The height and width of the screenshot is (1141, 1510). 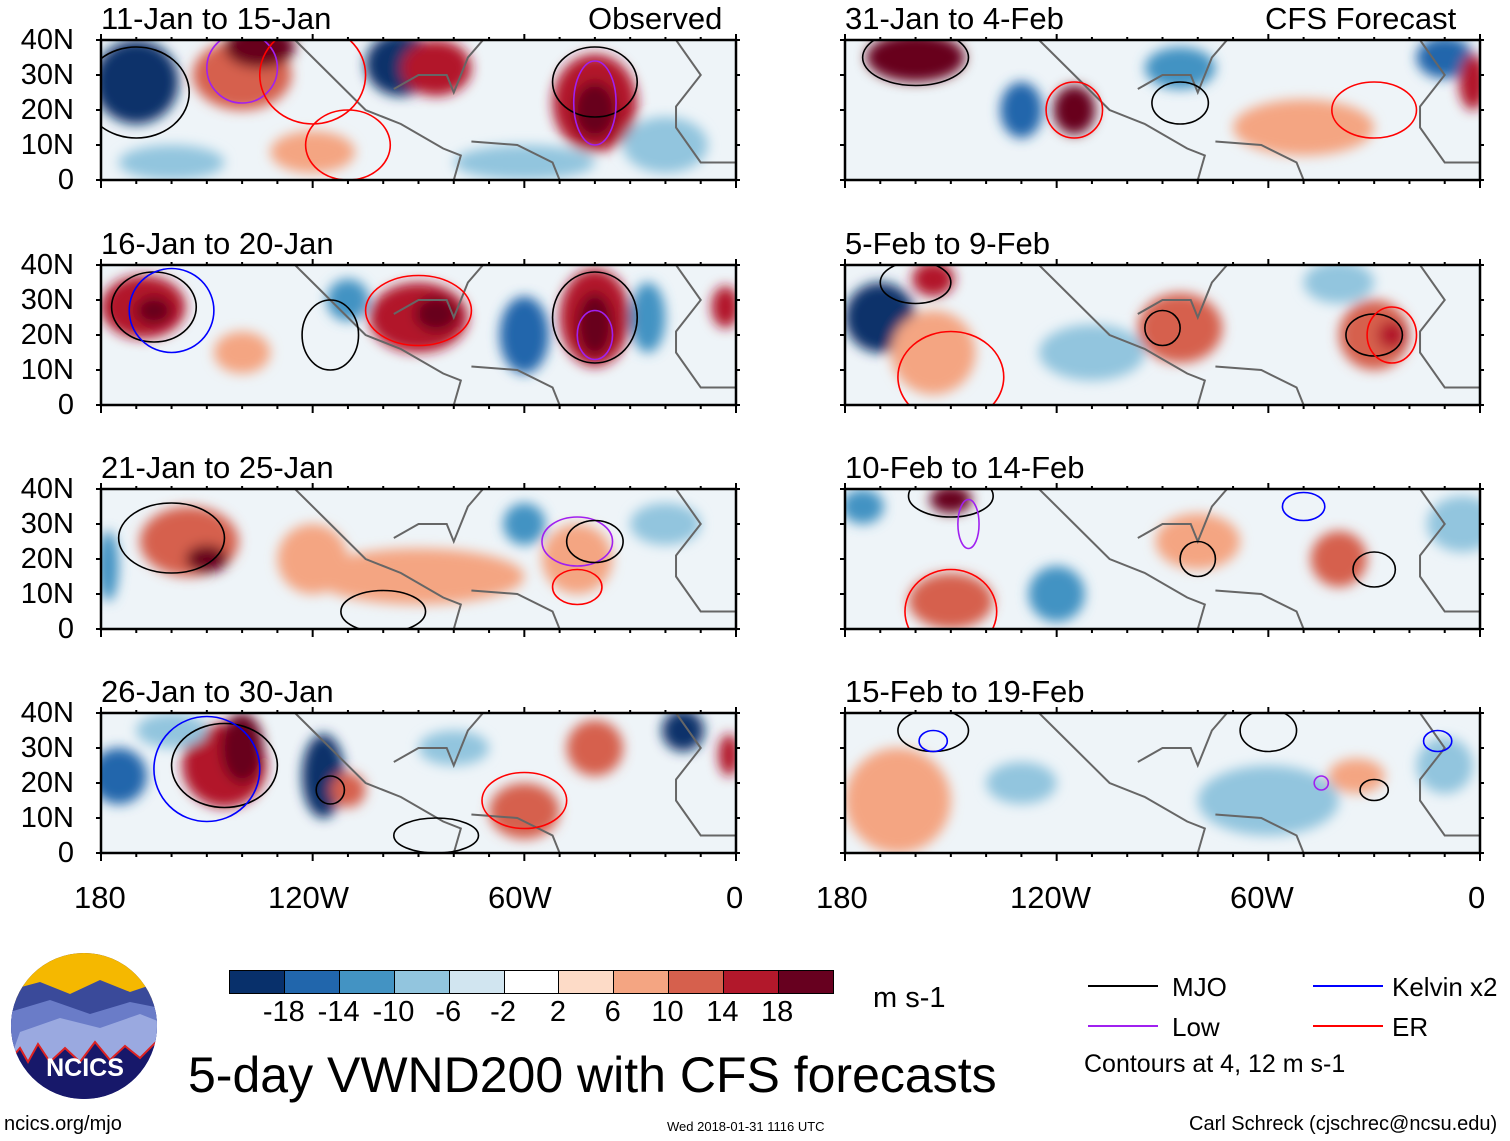 I want to click on ncics-logo: NCICS, so click(x=84, y=1026).